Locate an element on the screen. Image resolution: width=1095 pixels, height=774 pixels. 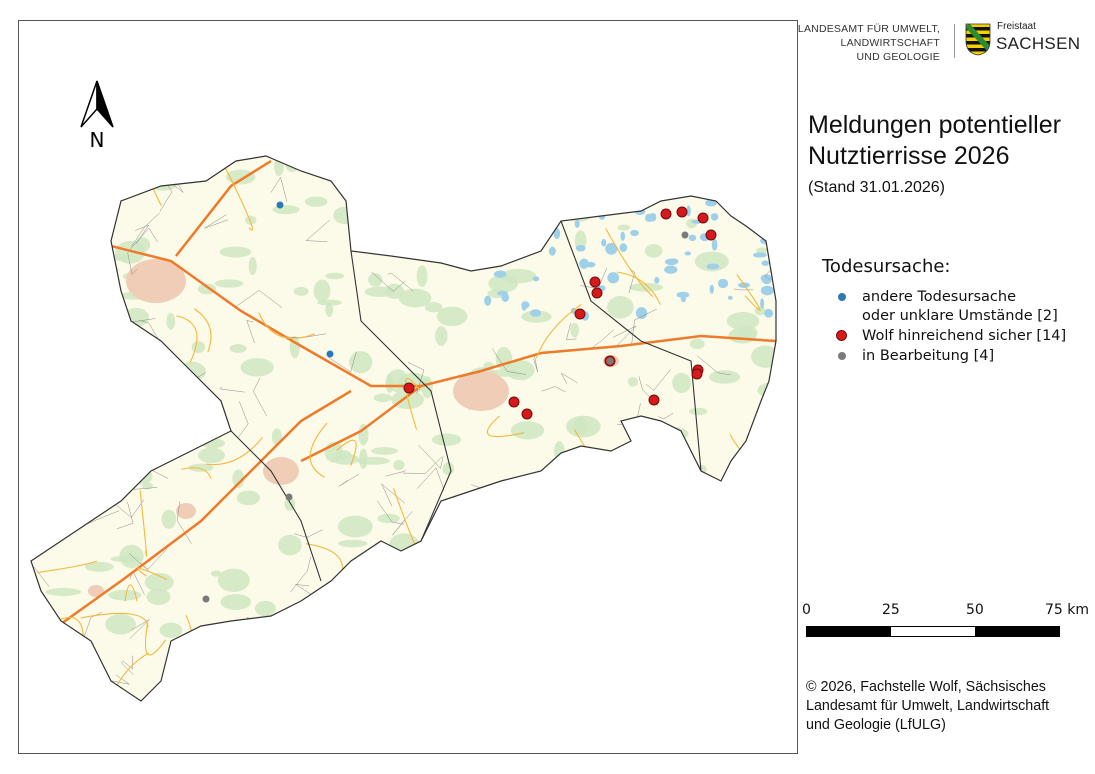
scale-tick: 25 is located at coordinates (891, 610).